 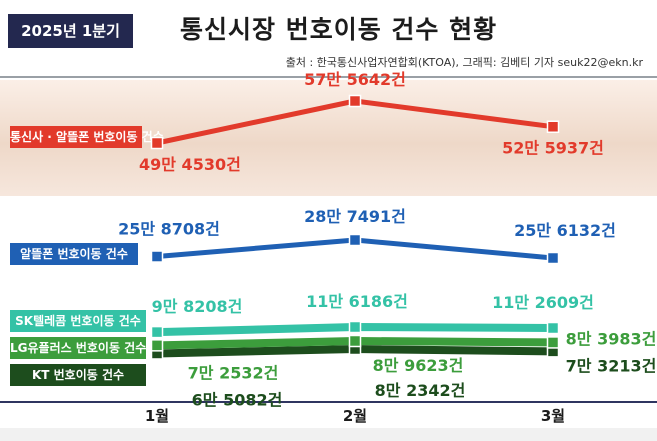 I want to click on data-label-total-1: 49만 4530건, so click(x=190, y=164).